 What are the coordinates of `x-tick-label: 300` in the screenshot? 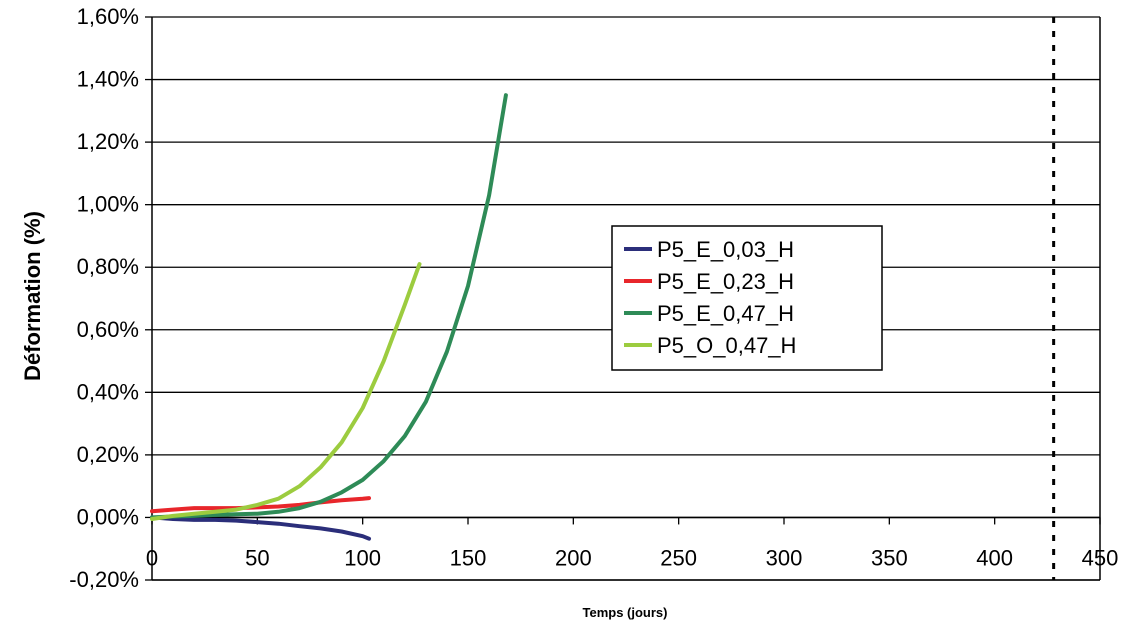 It's located at (784, 557).